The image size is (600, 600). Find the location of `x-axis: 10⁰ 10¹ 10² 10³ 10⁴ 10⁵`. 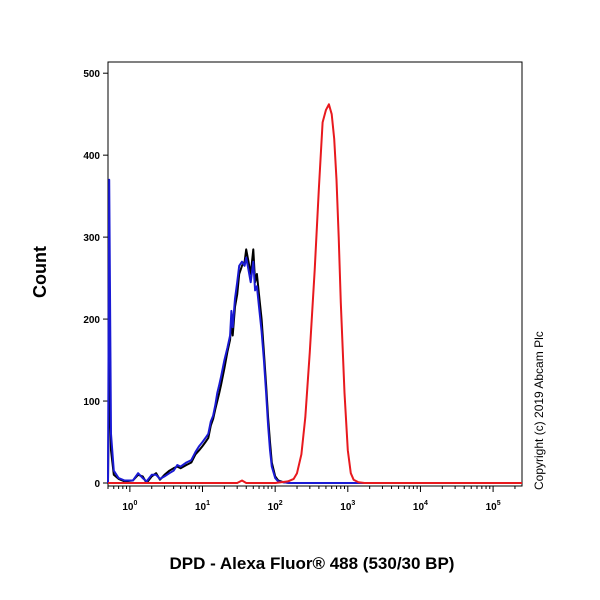

x-axis: 10⁰ 10¹ 10² 10³ 10⁴ 10⁵ is located at coordinates (311, 499).